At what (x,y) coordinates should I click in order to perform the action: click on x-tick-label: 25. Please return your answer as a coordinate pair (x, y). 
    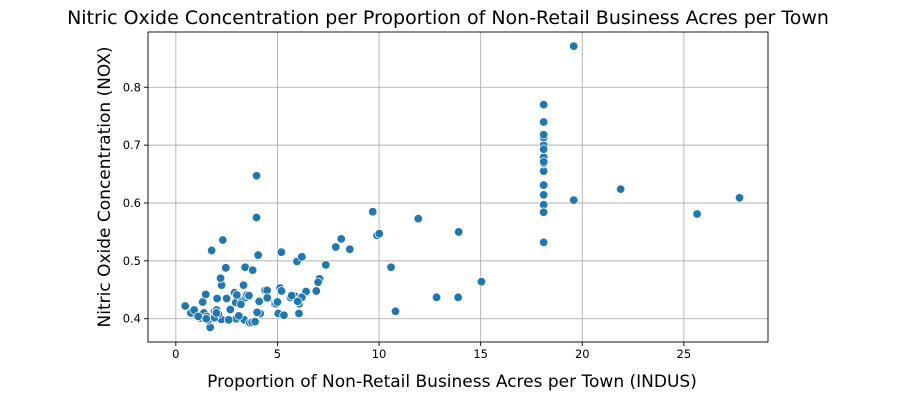
    Looking at the image, I should click on (684, 354).